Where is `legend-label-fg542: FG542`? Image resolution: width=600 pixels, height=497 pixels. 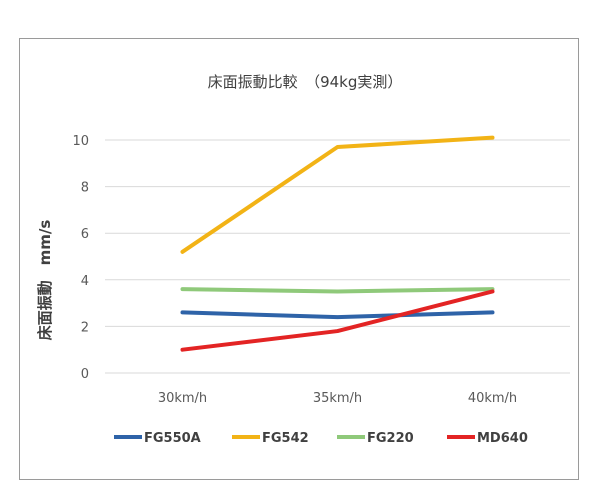
legend-label-fg542: FG542 is located at coordinates (285, 438).